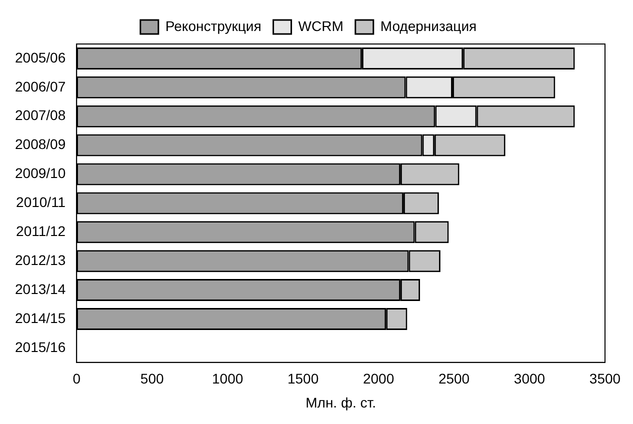 The image size is (633, 424). I want to click on x-tick-label: 1000, so click(228, 378).